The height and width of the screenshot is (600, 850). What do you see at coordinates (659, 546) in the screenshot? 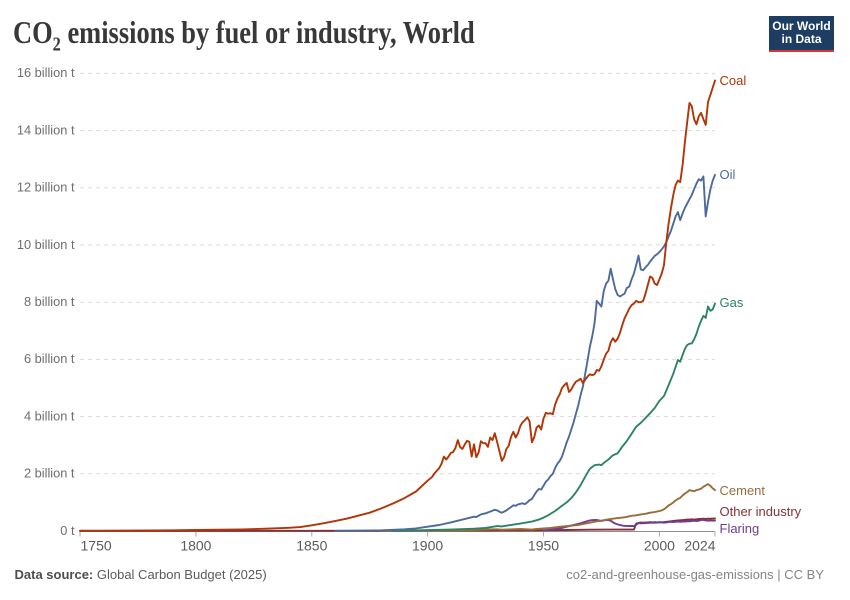
I see `svg-text: 2000` at bounding box center [659, 546].